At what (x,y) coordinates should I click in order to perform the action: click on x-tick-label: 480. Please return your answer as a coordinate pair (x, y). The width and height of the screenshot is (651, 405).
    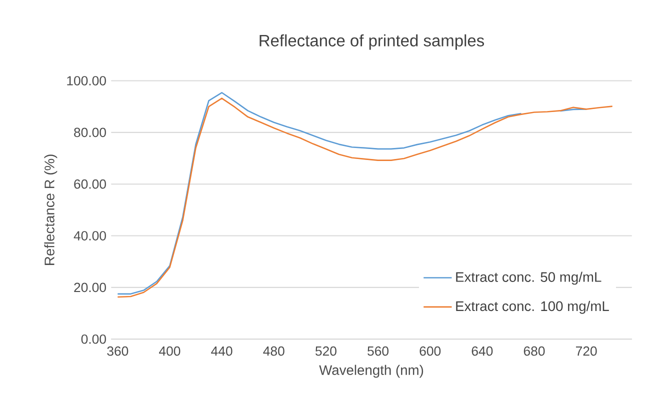
    Looking at the image, I should click on (273, 351).